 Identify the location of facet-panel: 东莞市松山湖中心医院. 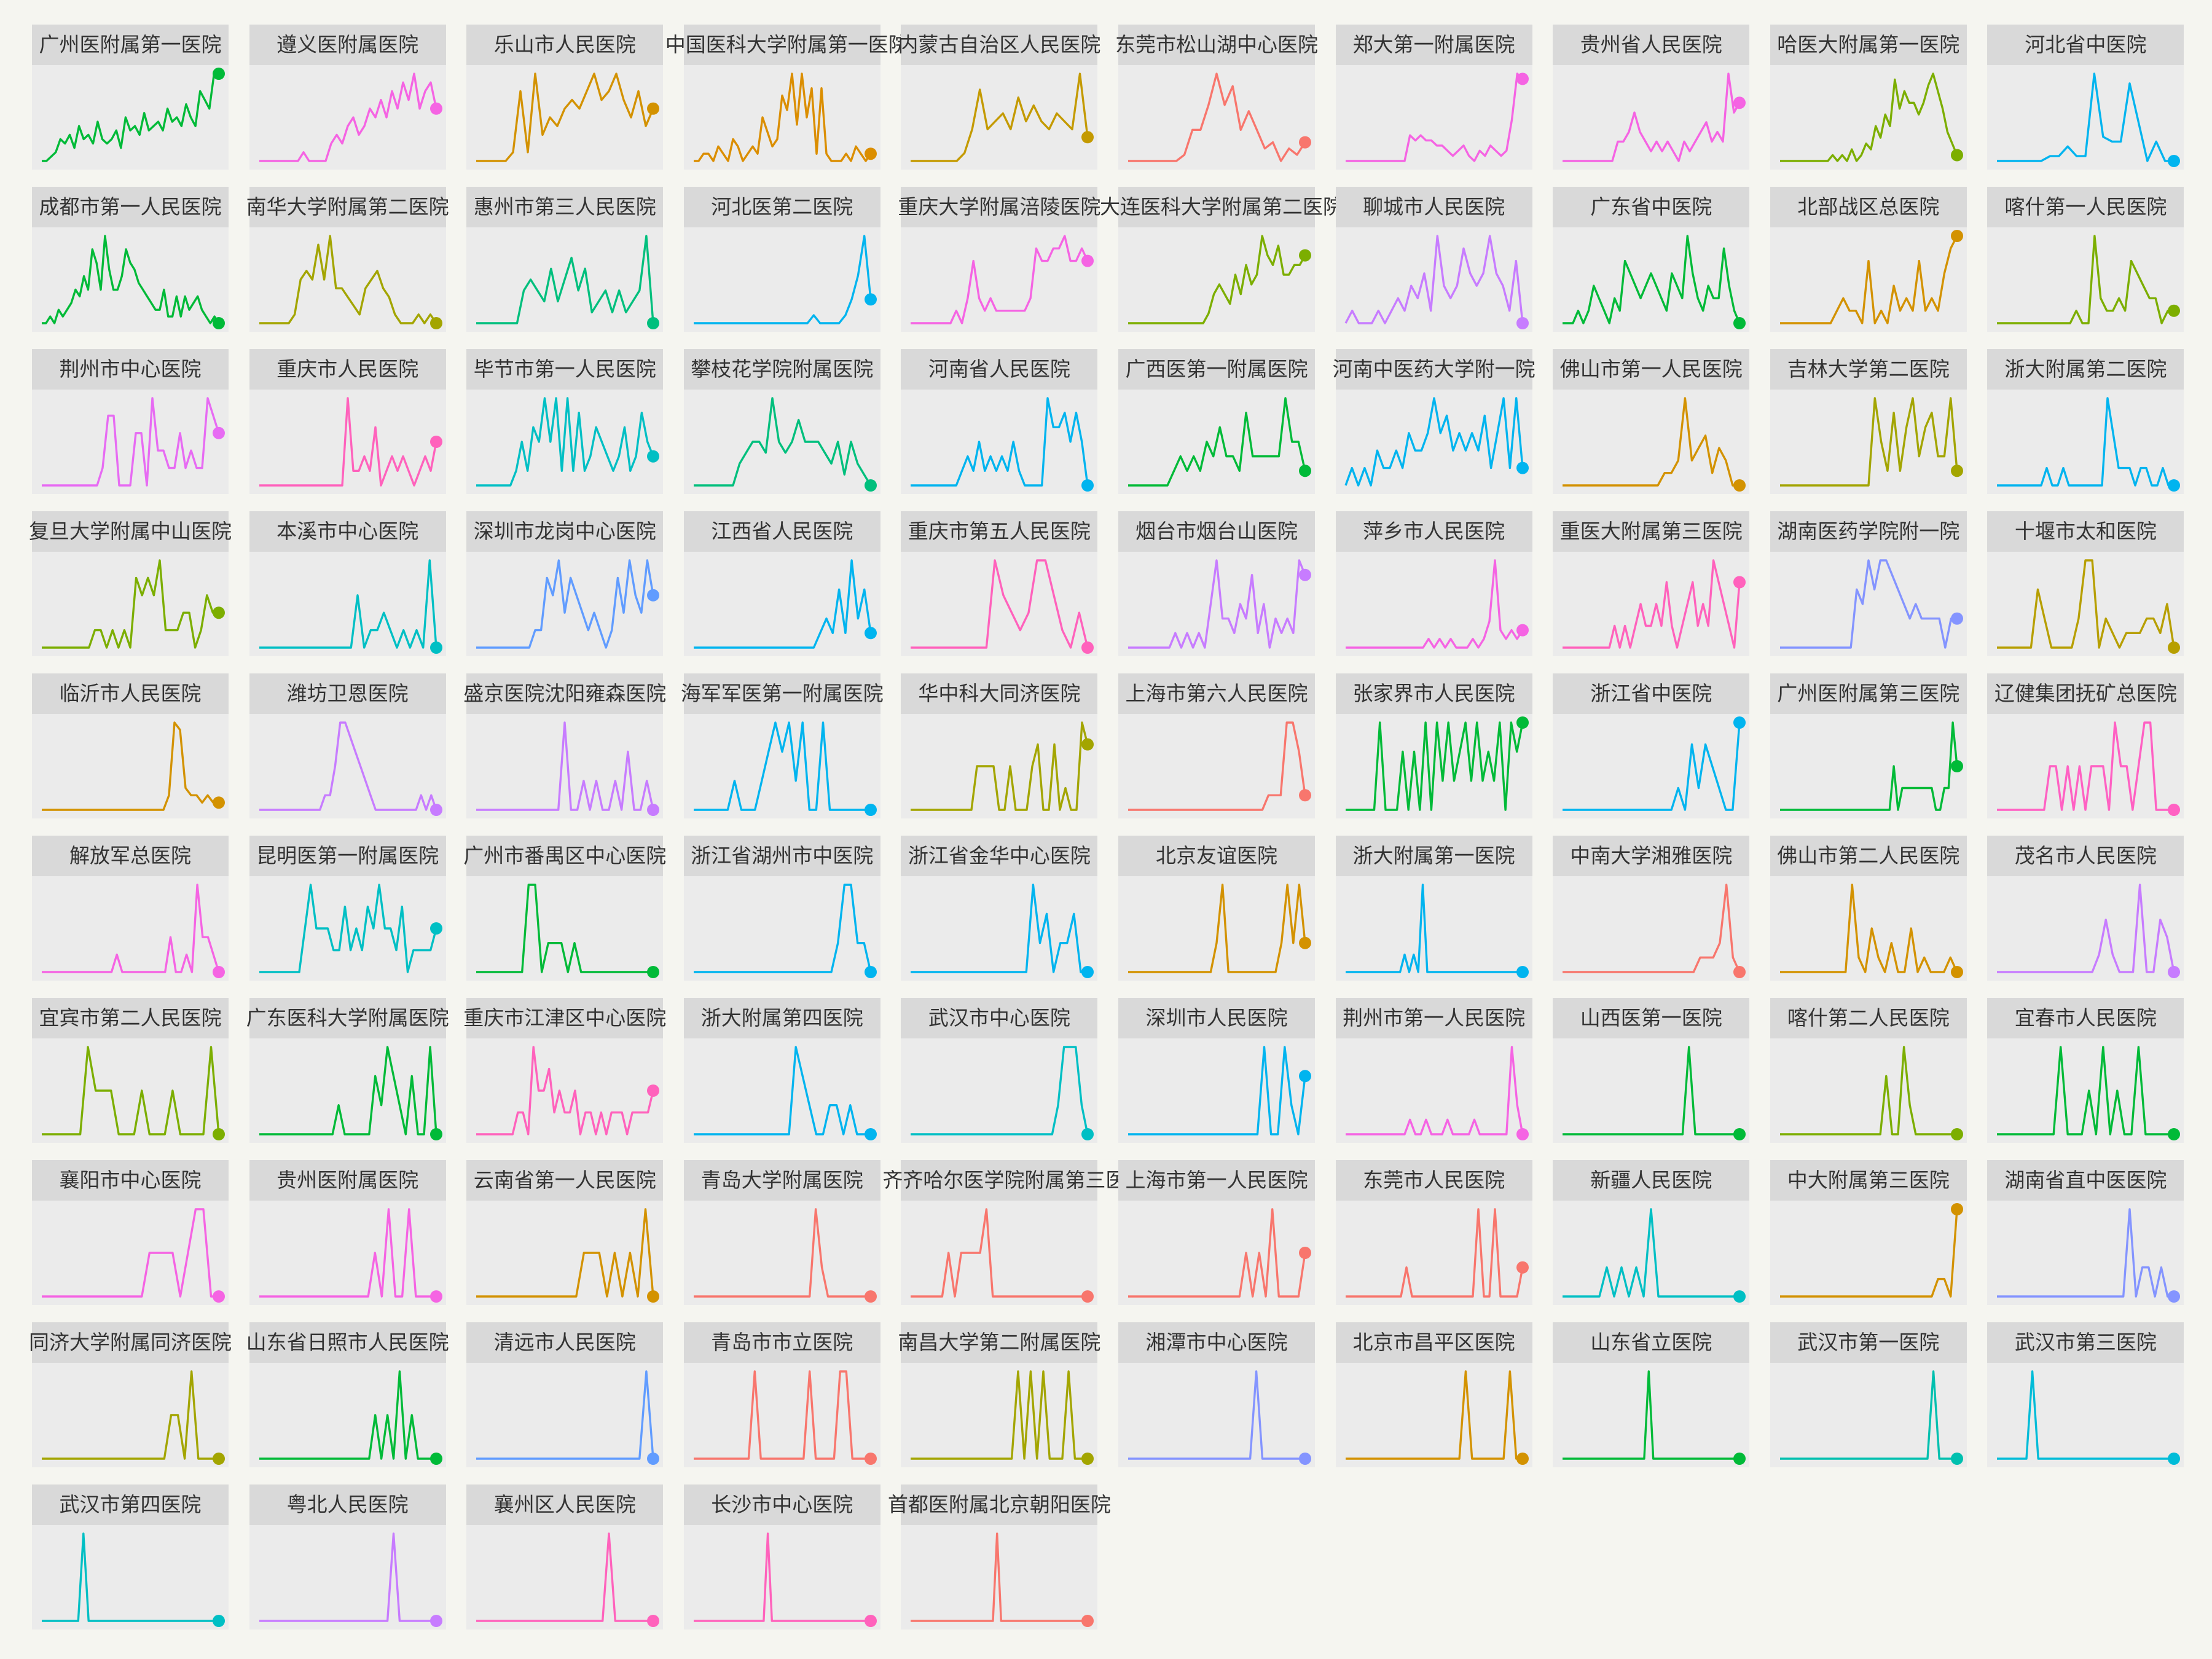
(1216, 97).